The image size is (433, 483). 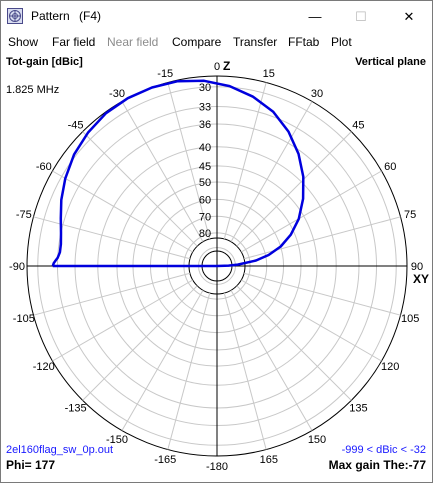 I want to click on radial-tick-label: 70, so click(x=205, y=217).